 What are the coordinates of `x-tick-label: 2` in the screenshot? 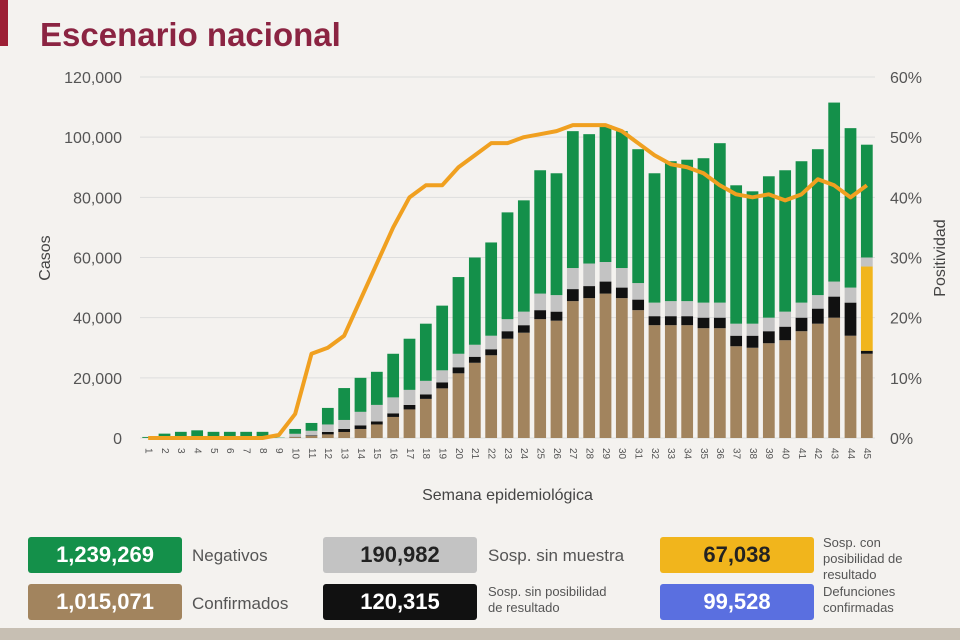 It's located at (164, 451).